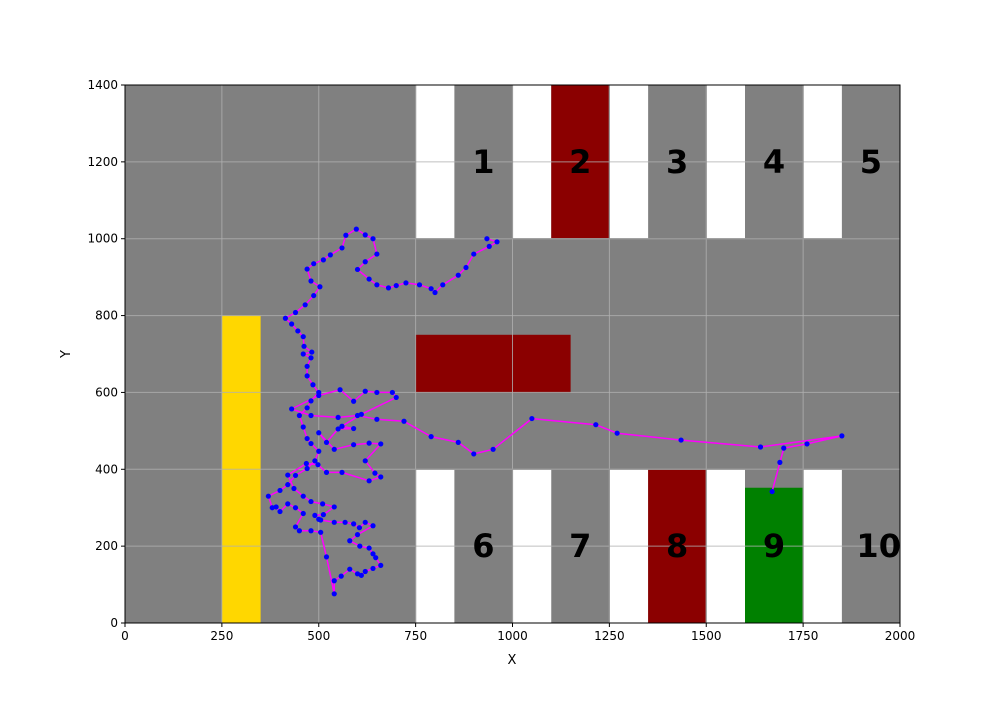  What do you see at coordinates (512, 660) in the screenshot?
I see `x-axis-label: X` at bounding box center [512, 660].